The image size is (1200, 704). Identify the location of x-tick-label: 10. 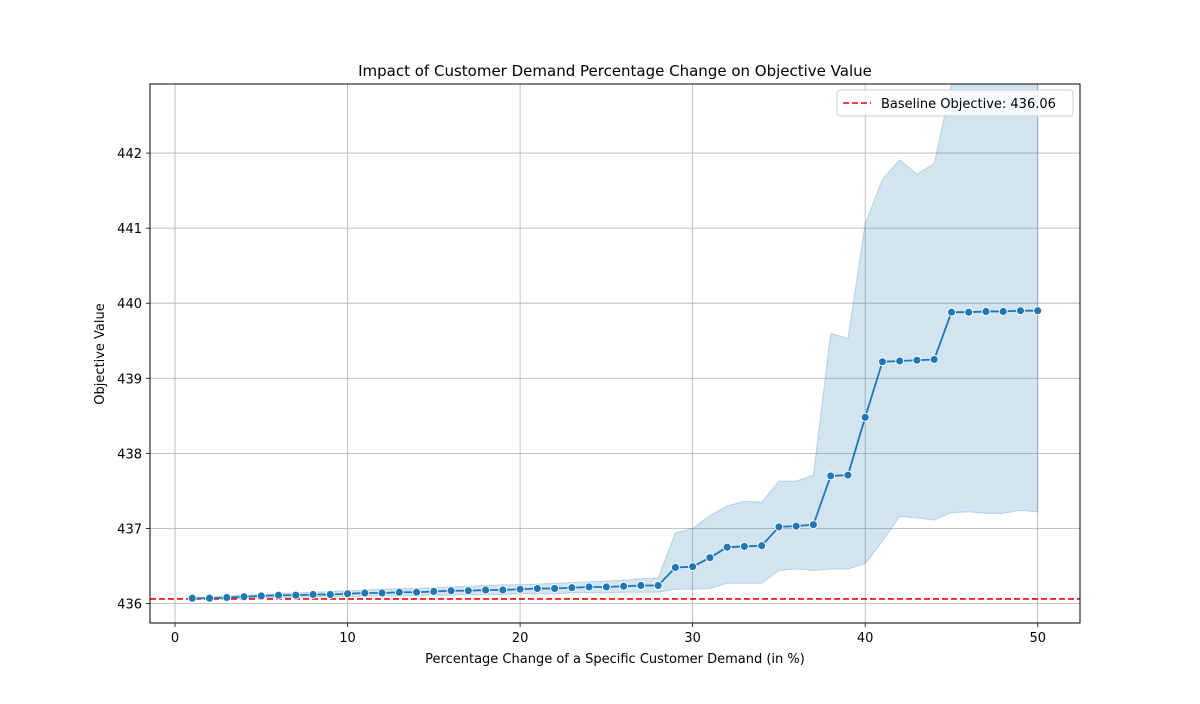
(347, 638).